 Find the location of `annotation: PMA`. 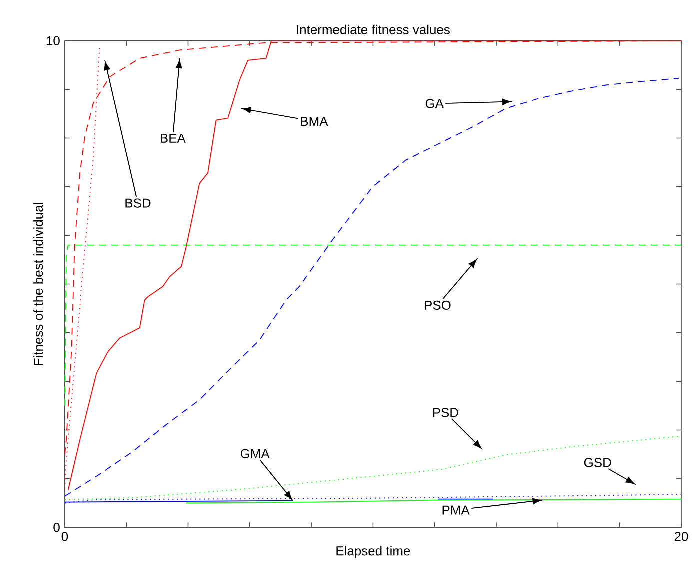

annotation: PMA is located at coordinates (456, 511).